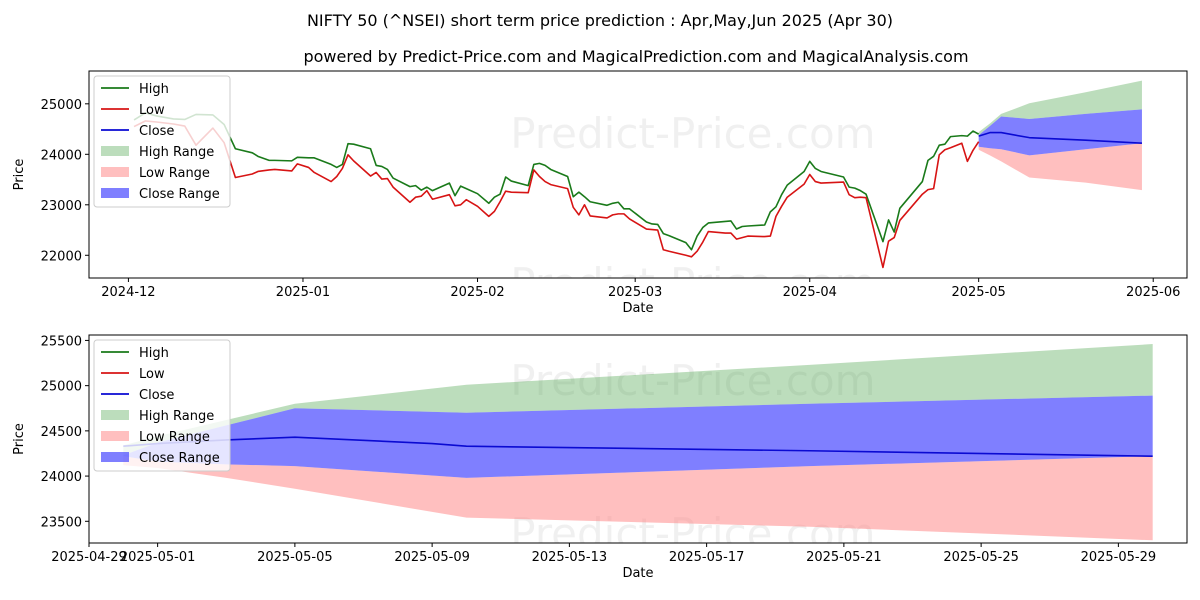  What do you see at coordinates (432, 557) in the screenshot?
I see `x-tick-label: 2025-05-09` at bounding box center [432, 557].